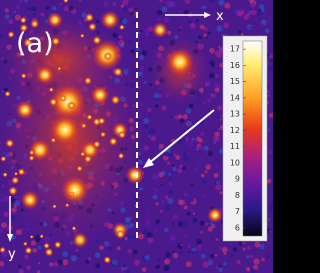 The height and width of the screenshot is (273, 320). What do you see at coordinates (238, 138) in the screenshot?
I see `colorbar-ticks: 6 7 8 9 10 11 12 13 14 15 16 17` at bounding box center [238, 138].